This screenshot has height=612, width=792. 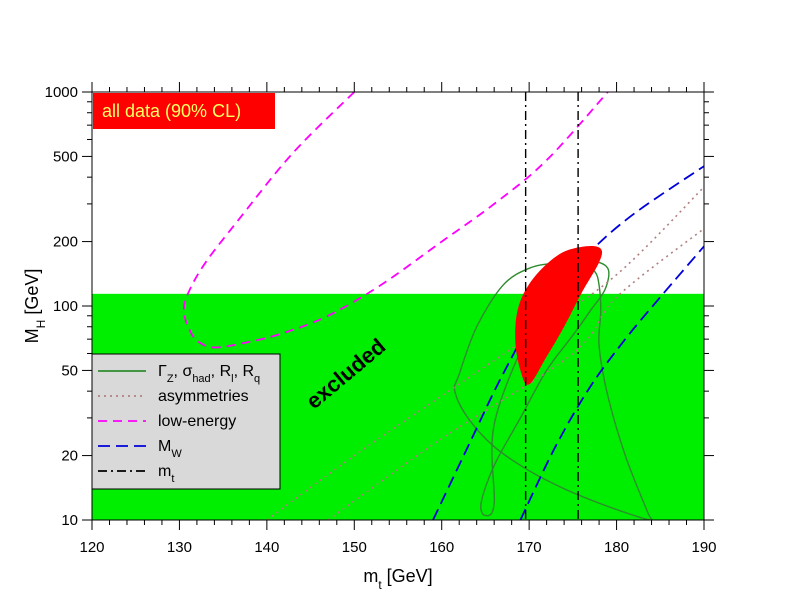 I want to click on x-tick-label: 170, so click(x=529, y=547).